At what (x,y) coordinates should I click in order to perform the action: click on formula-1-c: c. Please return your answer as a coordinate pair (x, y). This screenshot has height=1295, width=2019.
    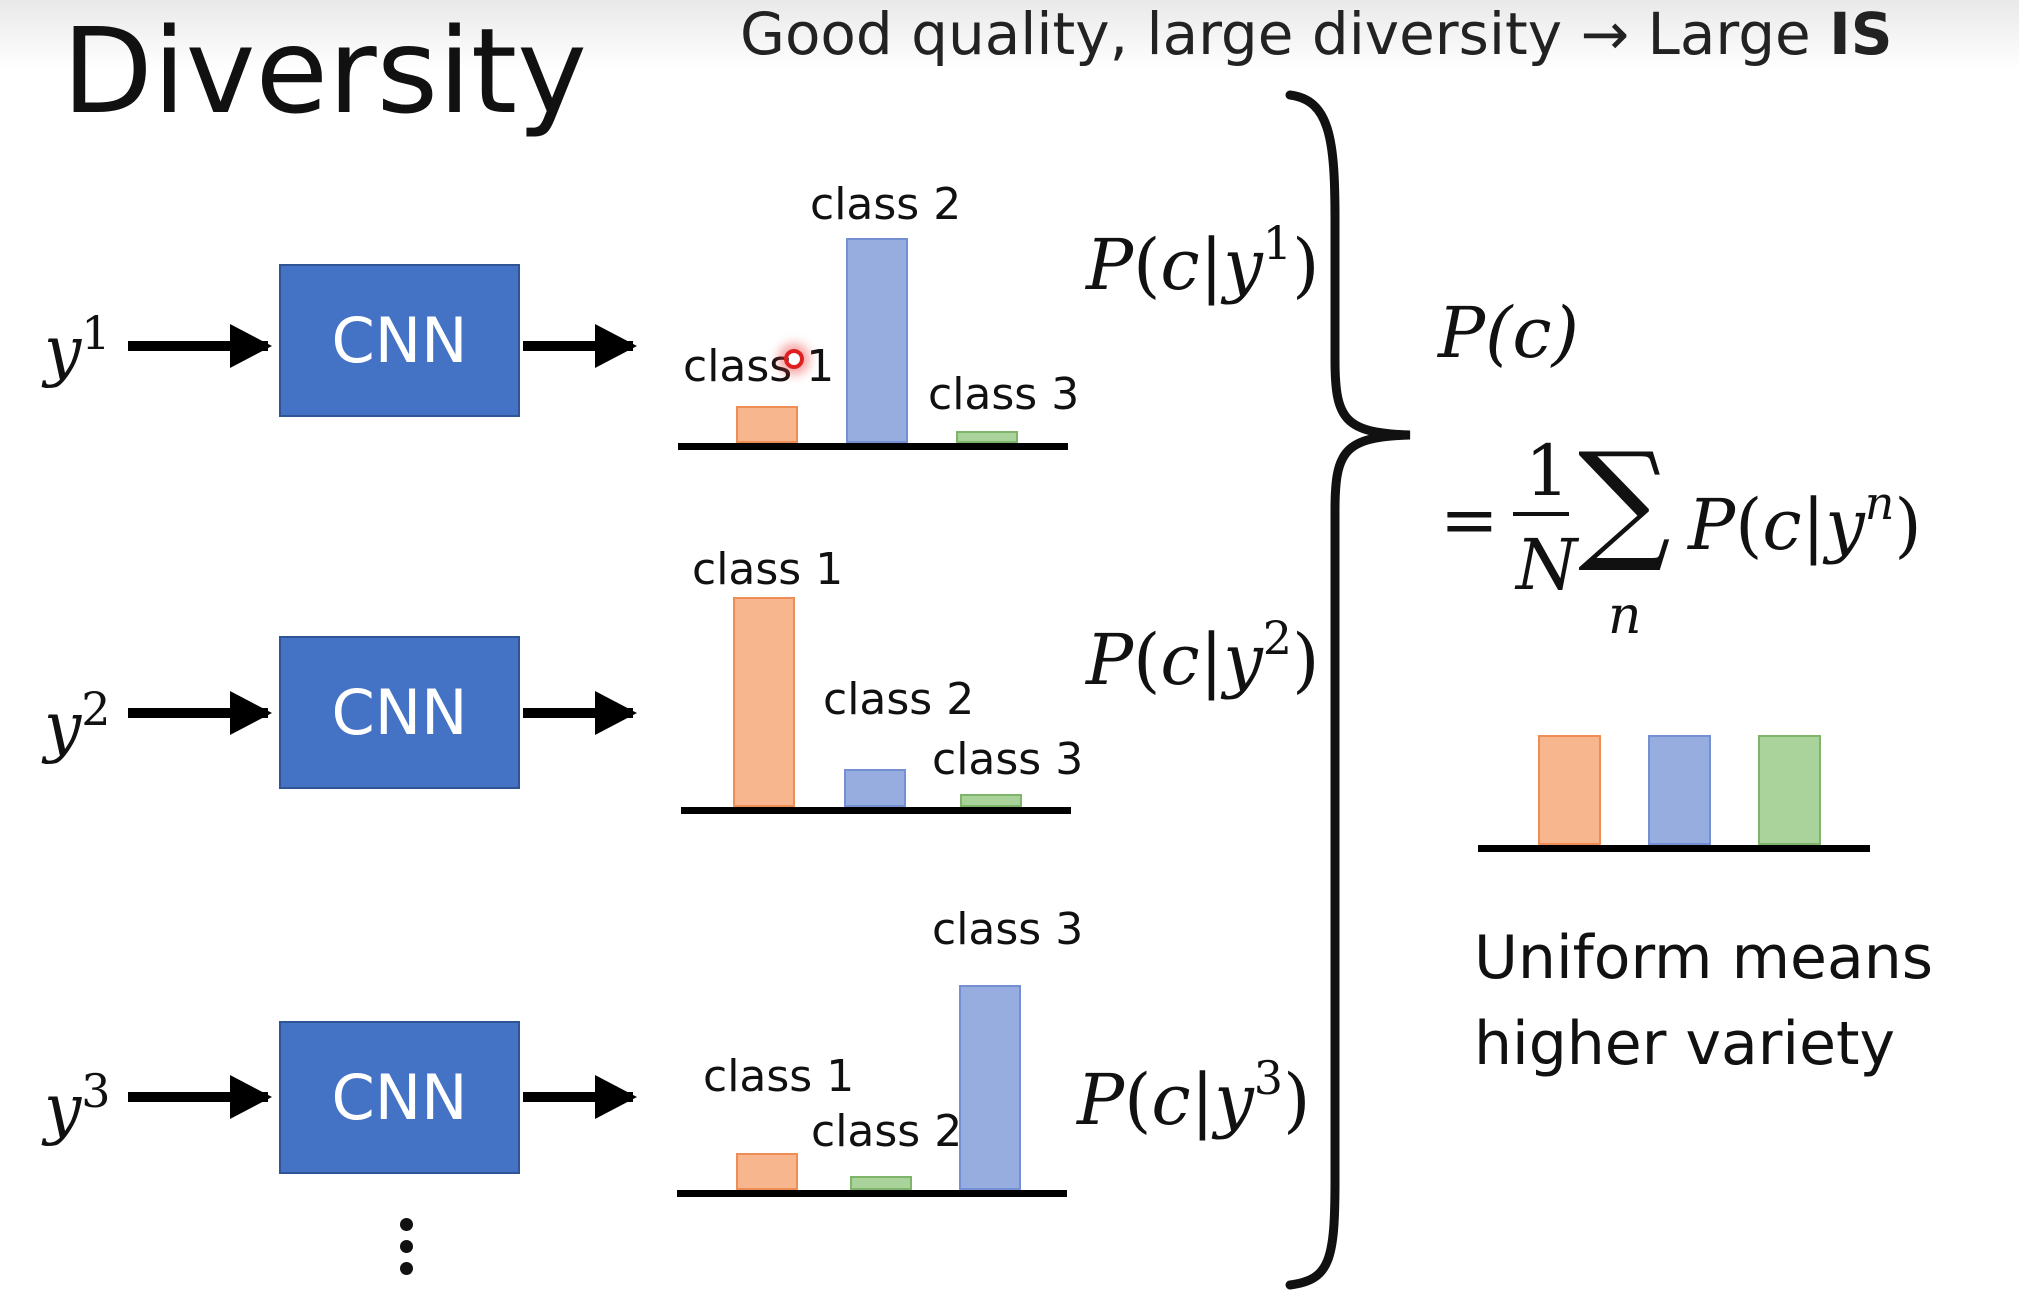
    Looking at the image, I should click on (1180, 265).